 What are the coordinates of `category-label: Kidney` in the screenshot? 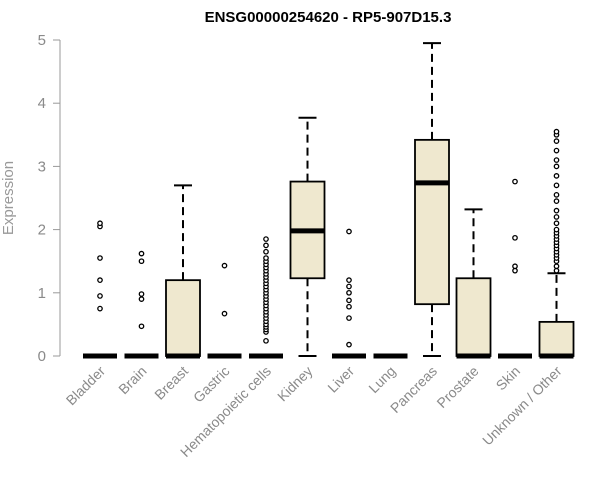 It's located at (295, 384).